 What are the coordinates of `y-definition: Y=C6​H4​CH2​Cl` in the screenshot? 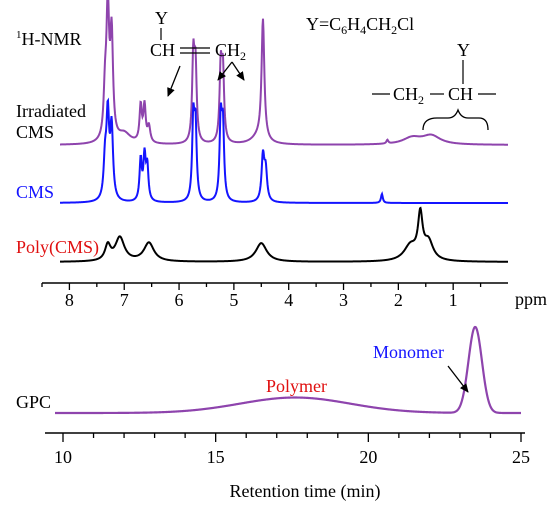 It's located at (360, 25).